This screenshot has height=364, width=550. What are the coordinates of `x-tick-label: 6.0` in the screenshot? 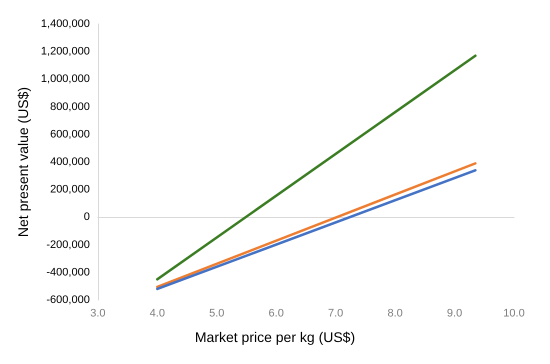 It's located at (276, 314).